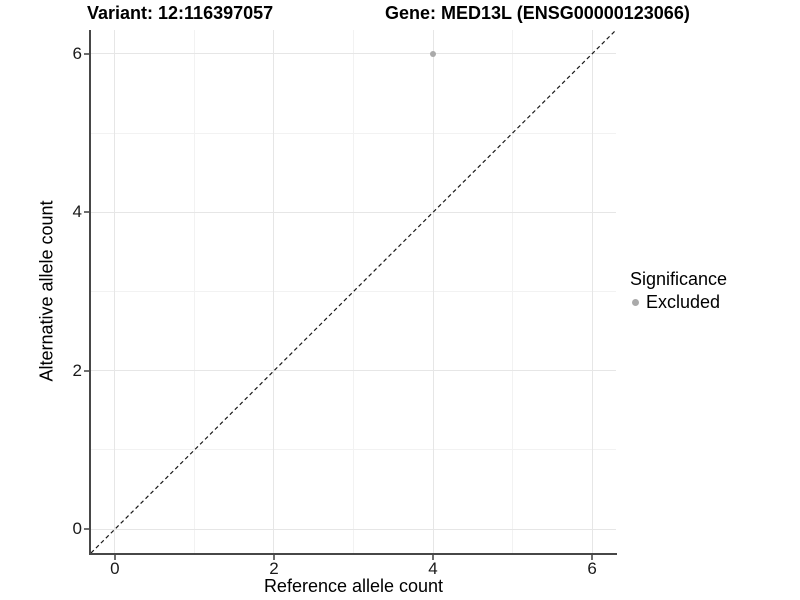  I want to click on y-axis-line, so click(90, 292).